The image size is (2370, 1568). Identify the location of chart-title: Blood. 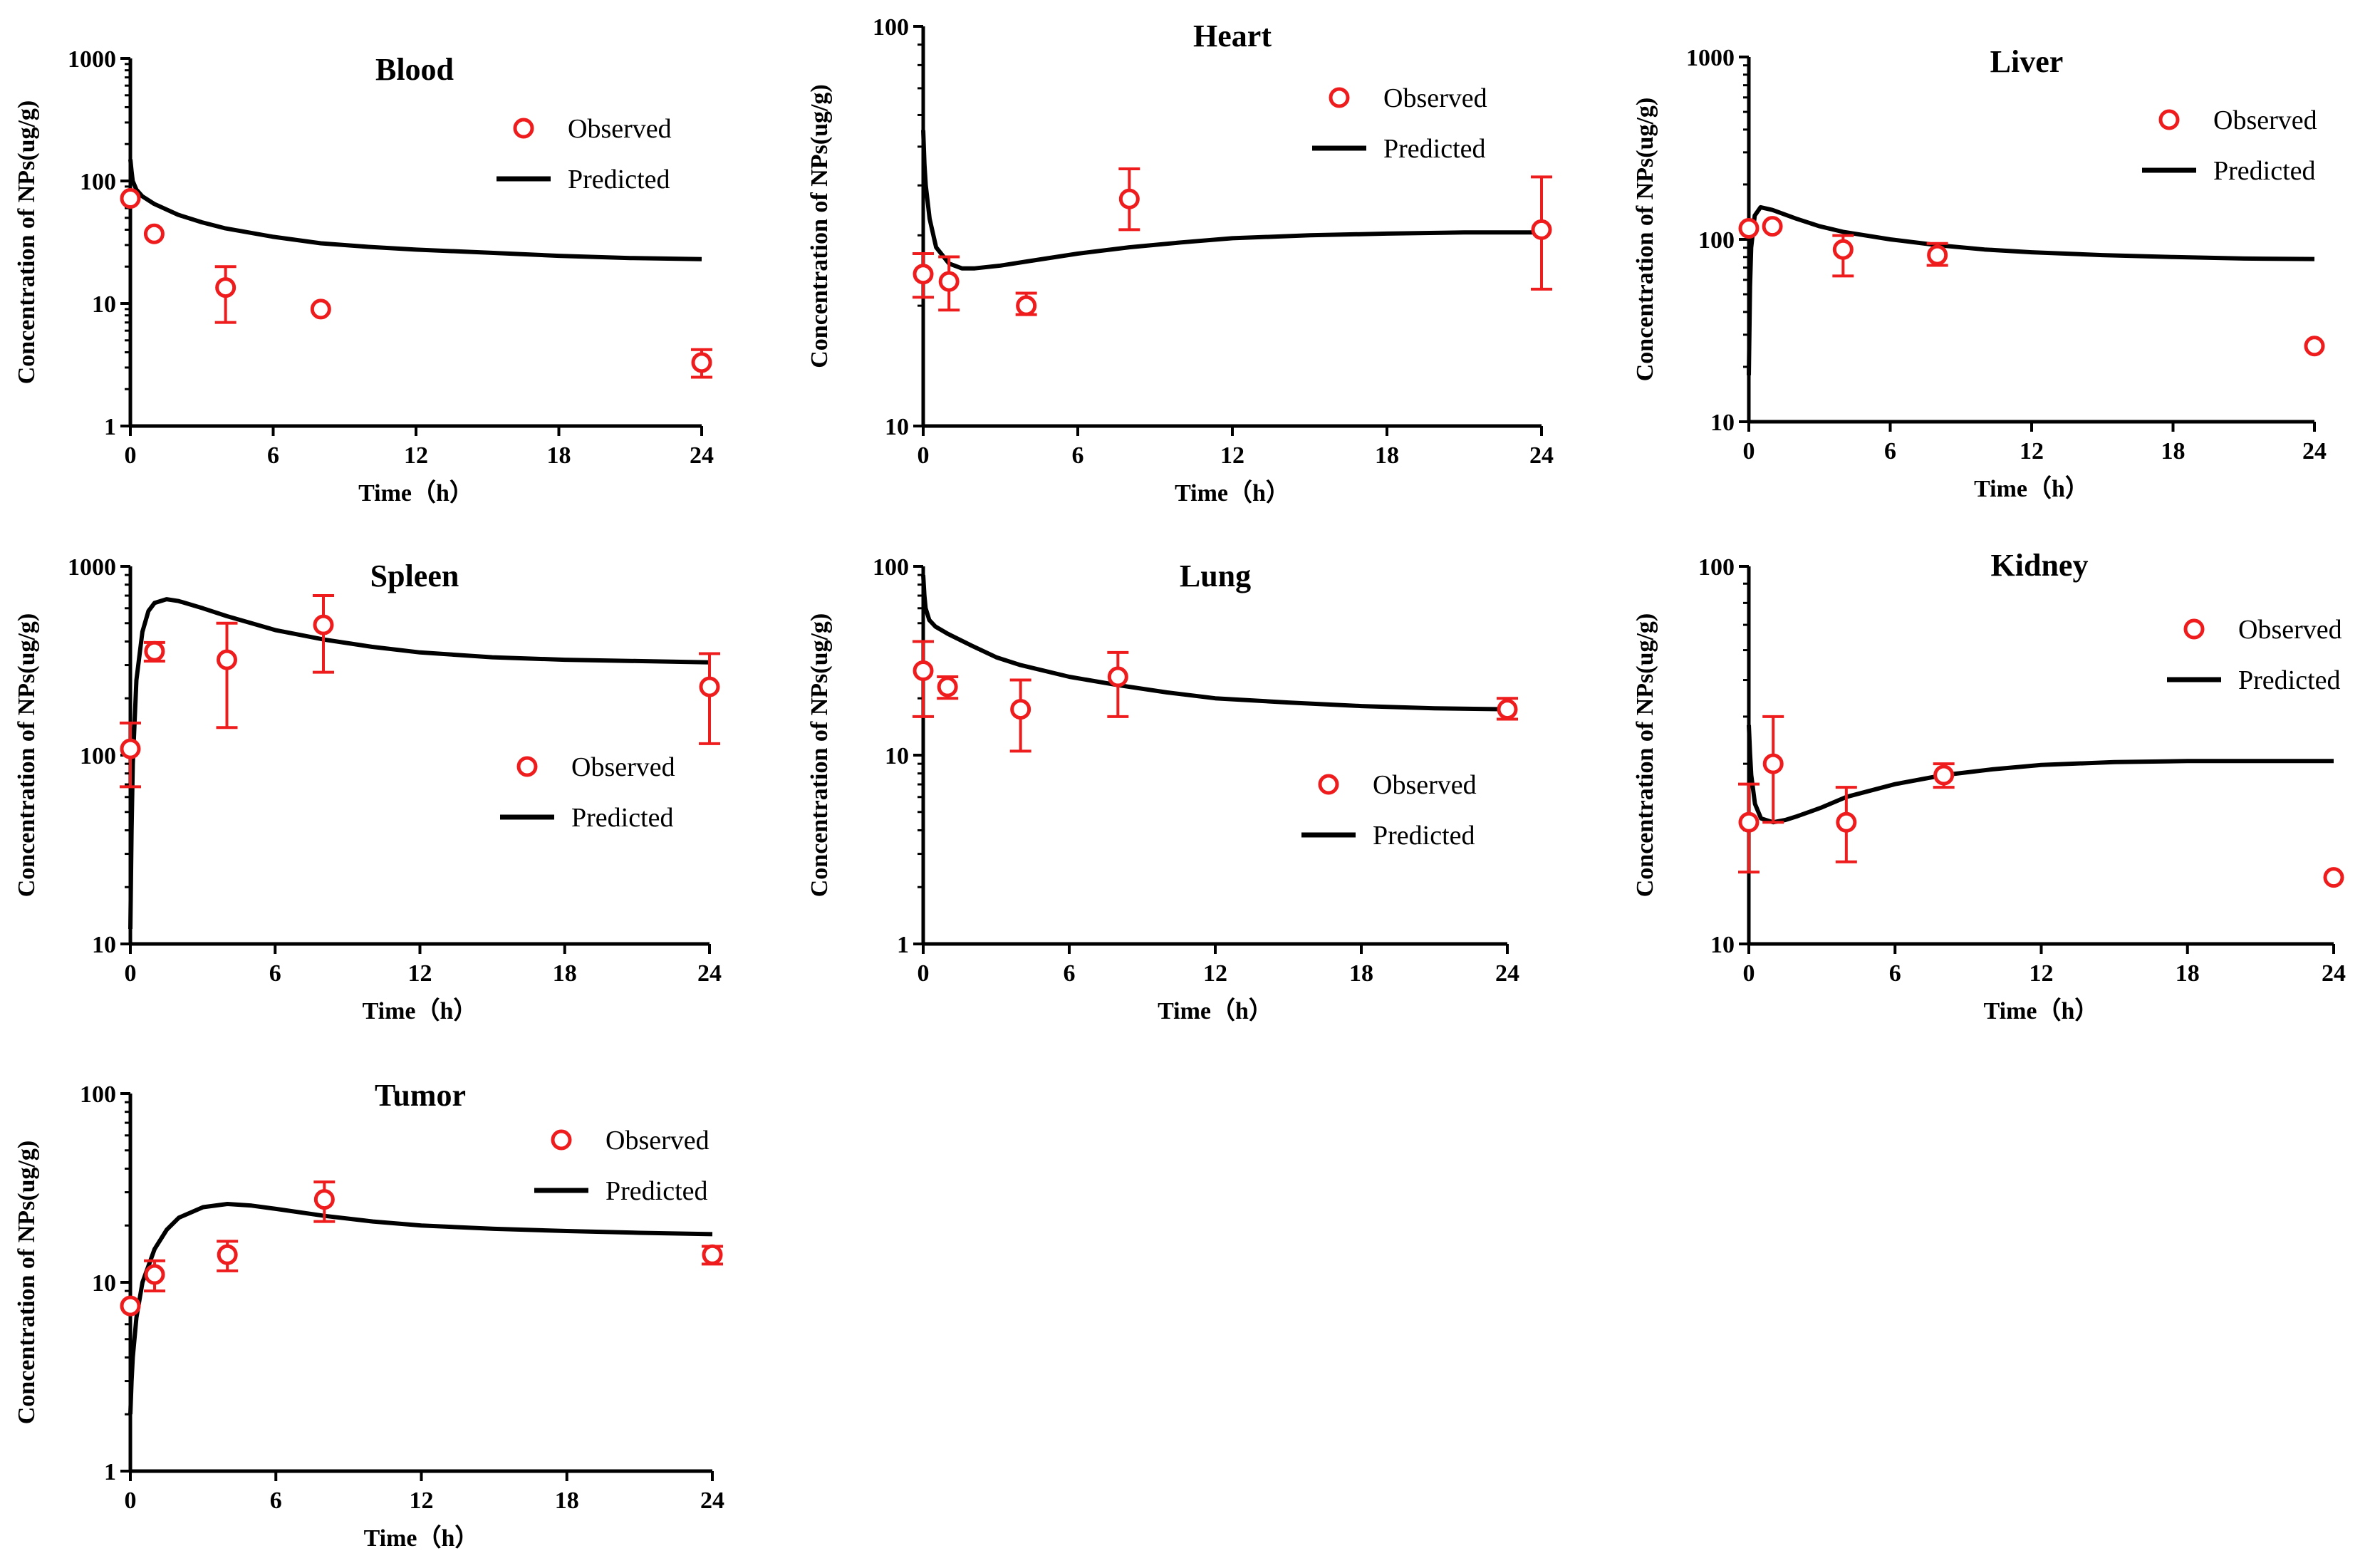
(414, 69).